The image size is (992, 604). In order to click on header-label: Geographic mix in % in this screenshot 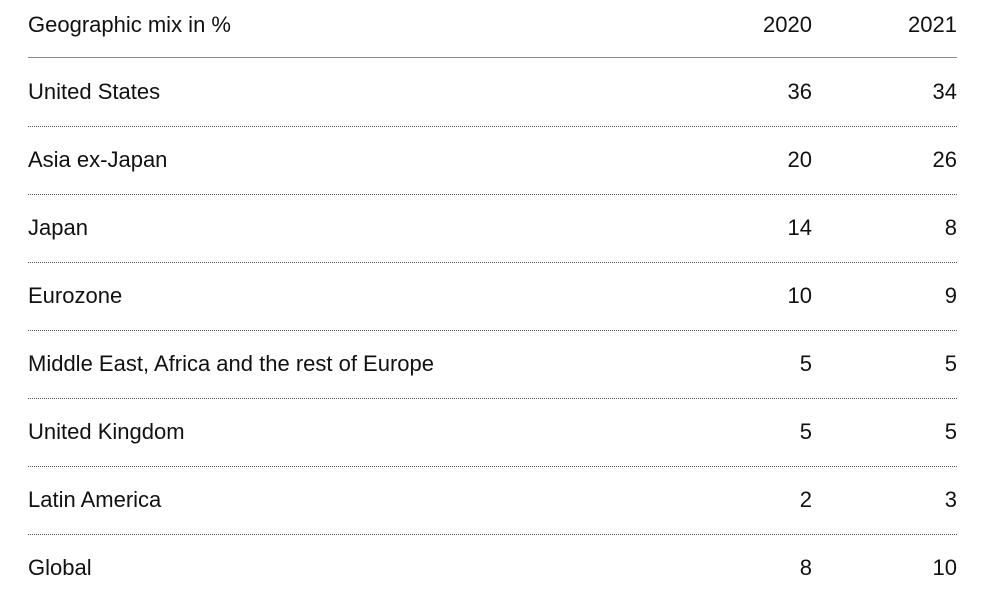, I will do `click(129, 24)`.